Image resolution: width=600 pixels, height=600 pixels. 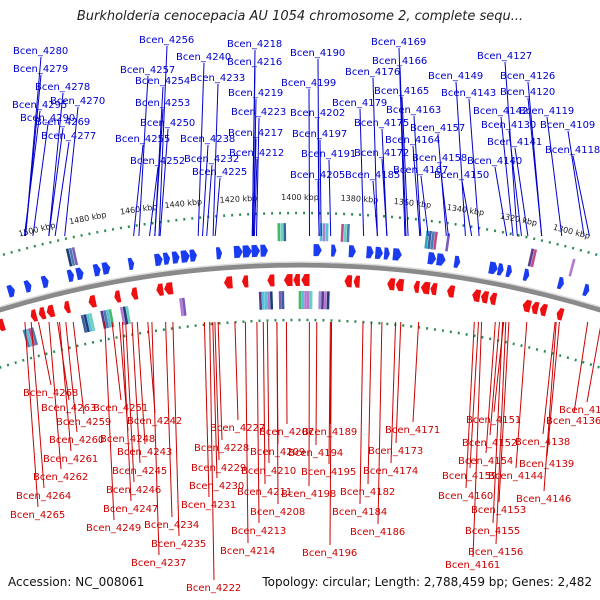 What do you see at coordinates (277, 512) in the screenshot?
I see `gene-label-reverse: Bcen_4208` at bounding box center [277, 512].